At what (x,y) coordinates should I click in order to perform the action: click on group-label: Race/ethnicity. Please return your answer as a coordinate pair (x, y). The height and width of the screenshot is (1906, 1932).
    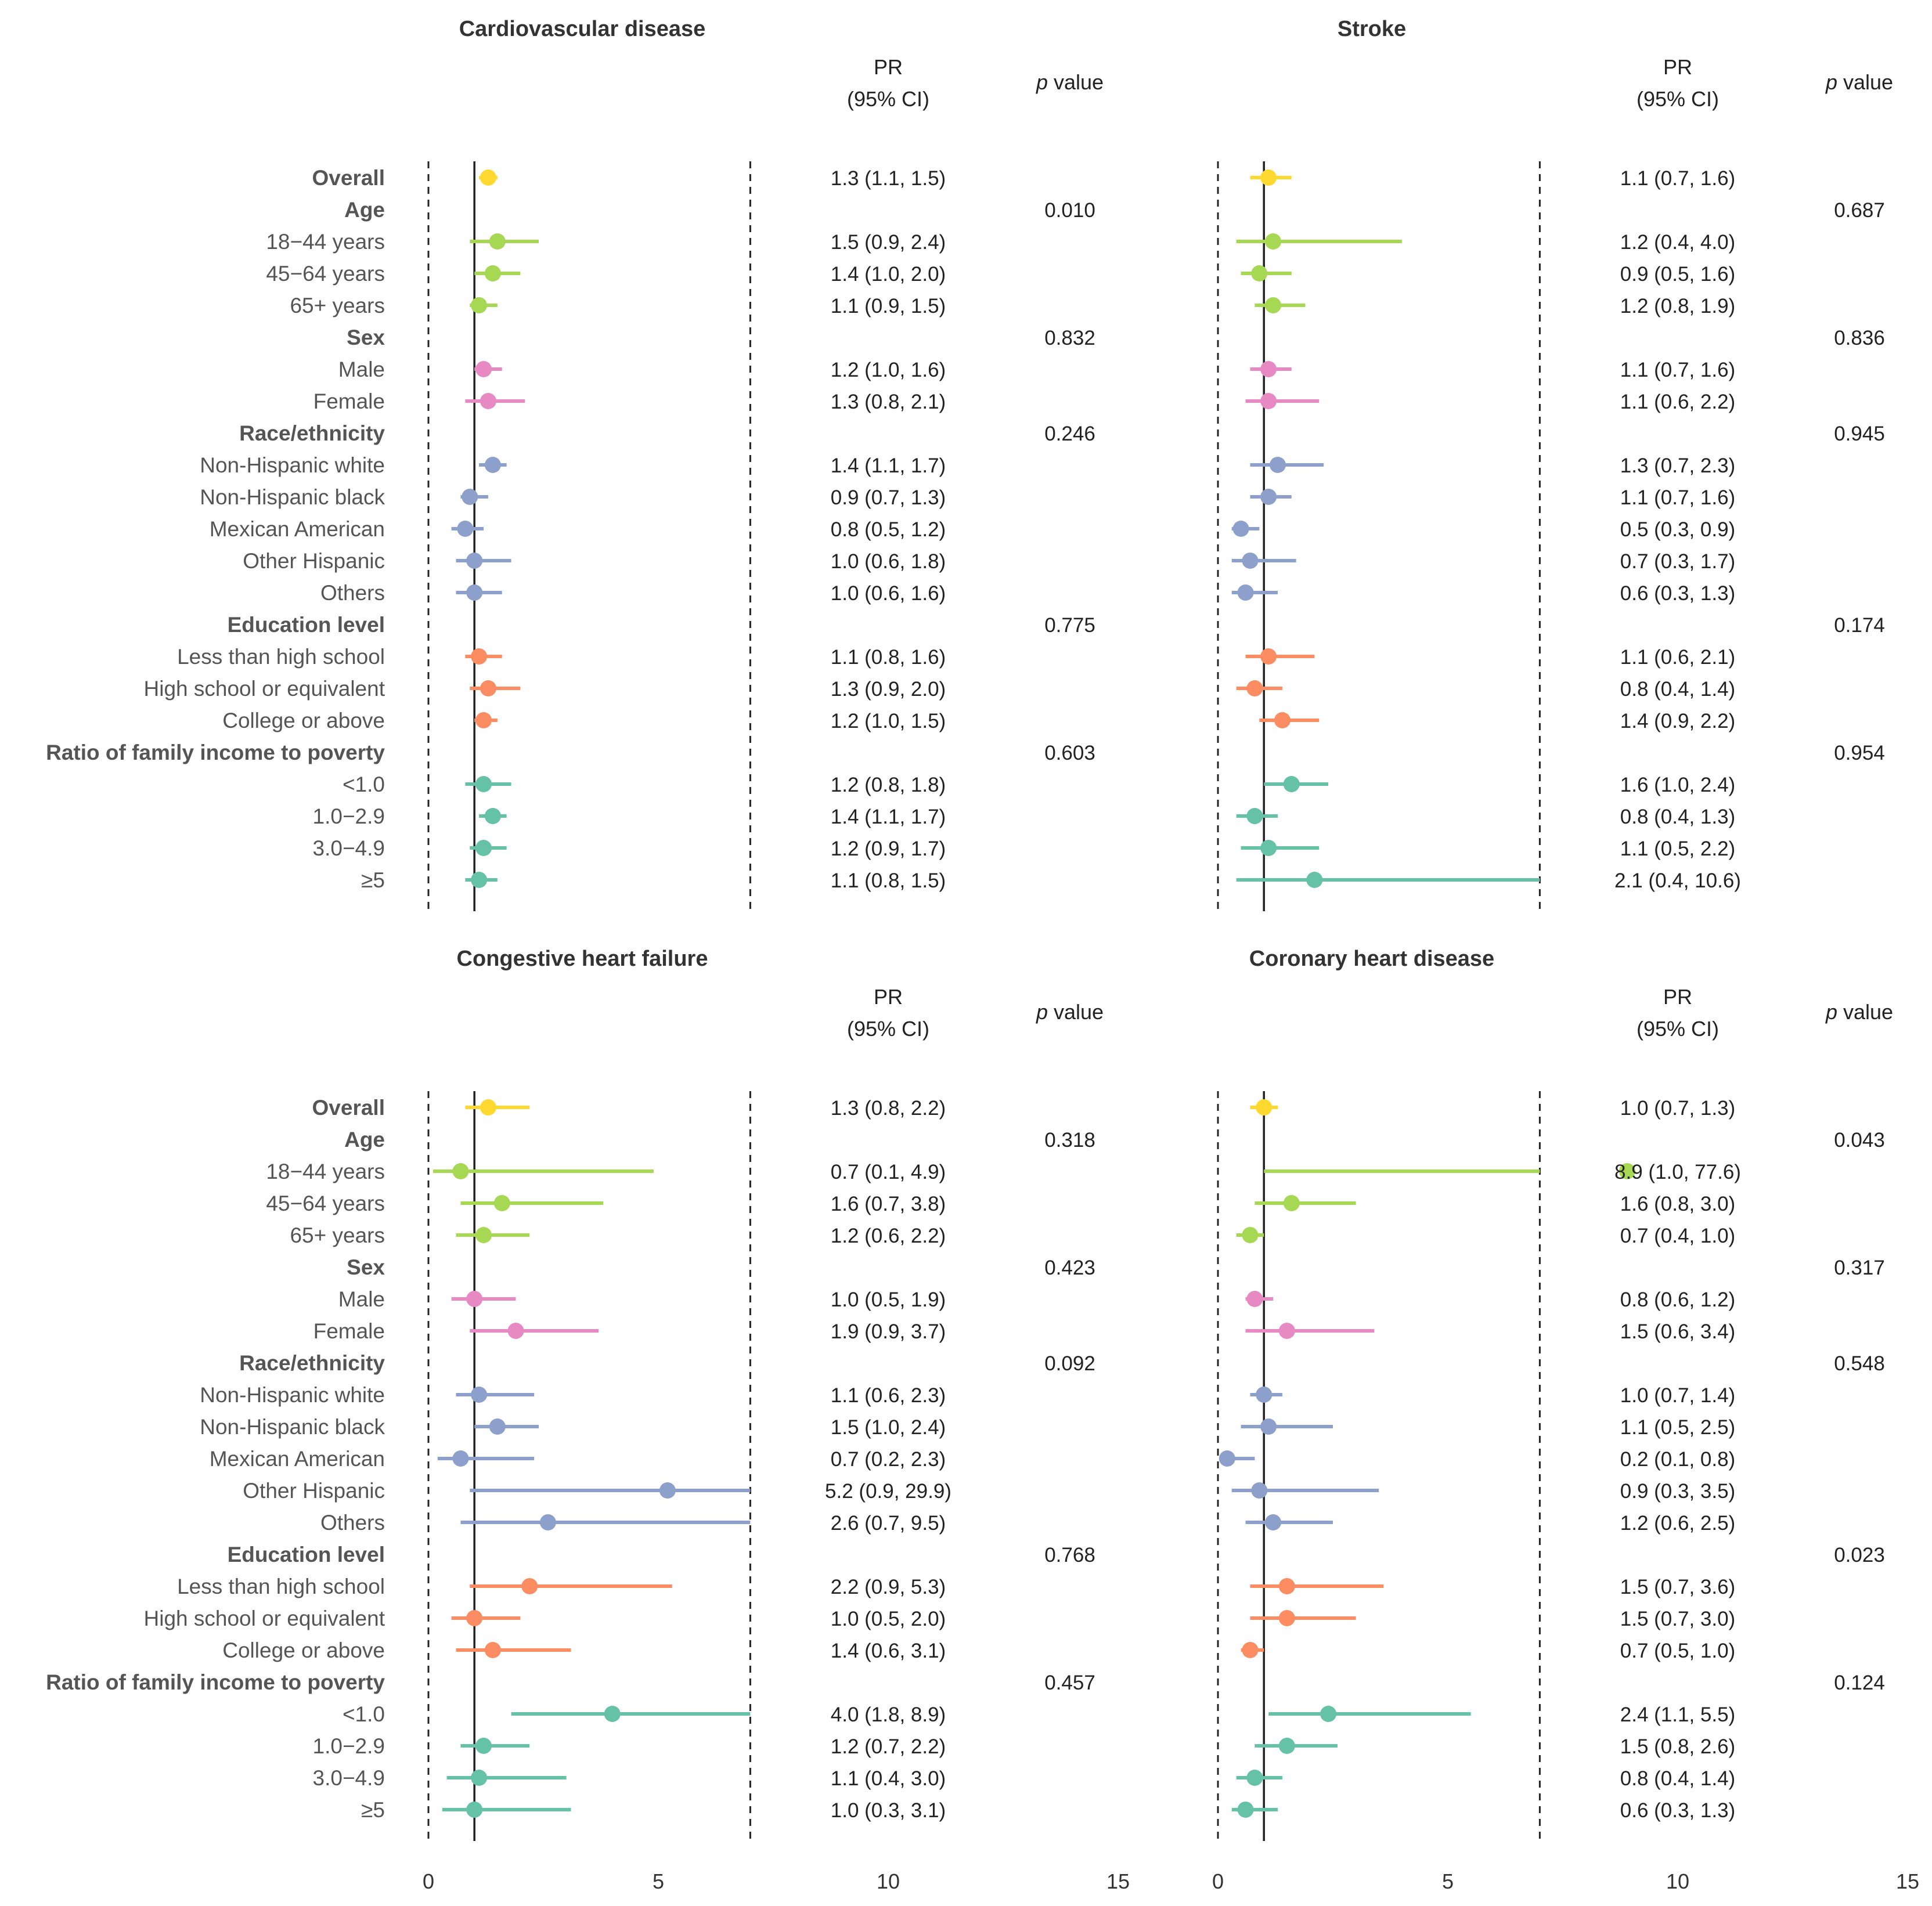
    Looking at the image, I should click on (312, 433).